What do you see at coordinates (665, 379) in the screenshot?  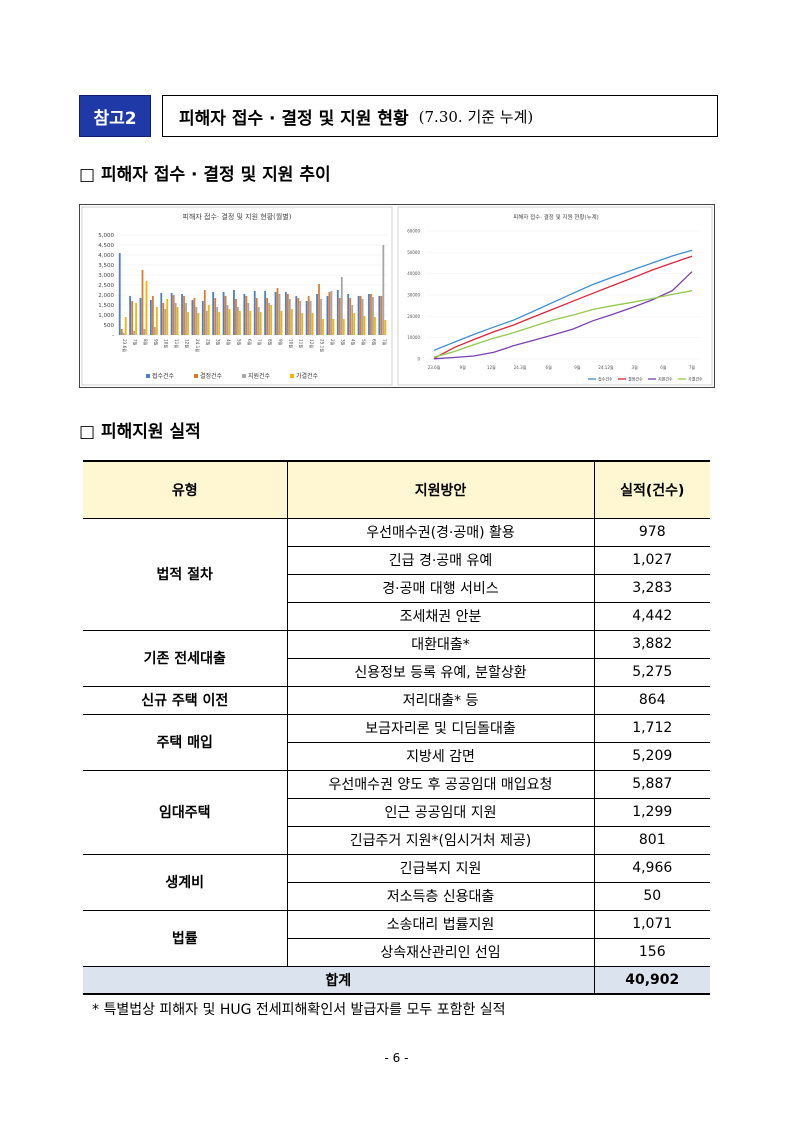 I see `line-legend-label: 지원건수` at bounding box center [665, 379].